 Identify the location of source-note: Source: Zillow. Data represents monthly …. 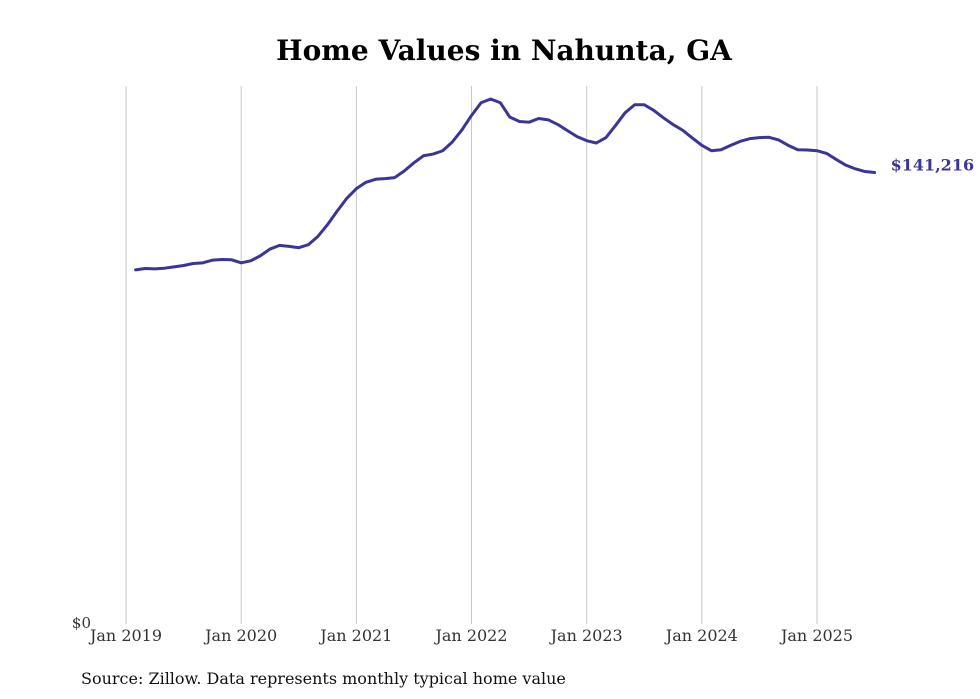
(323, 678).